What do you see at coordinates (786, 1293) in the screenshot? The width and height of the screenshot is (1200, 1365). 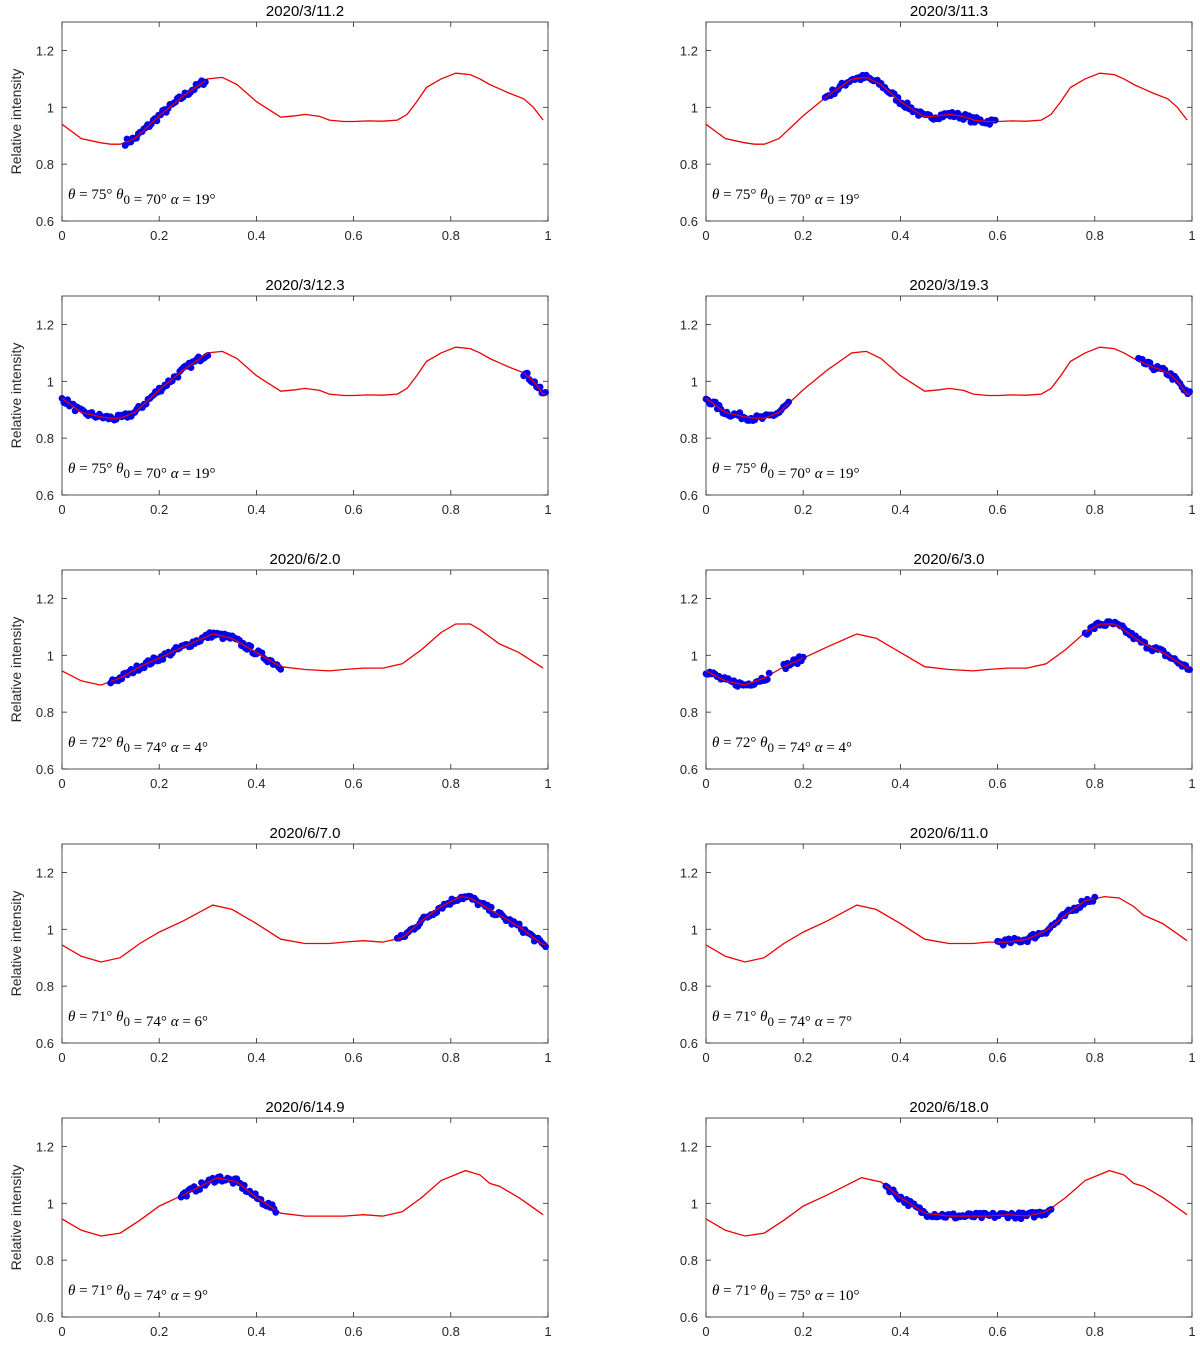 I see `geometry-annotation: θ = 71° θ0 = 75° α = 10°` at bounding box center [786, 1293].